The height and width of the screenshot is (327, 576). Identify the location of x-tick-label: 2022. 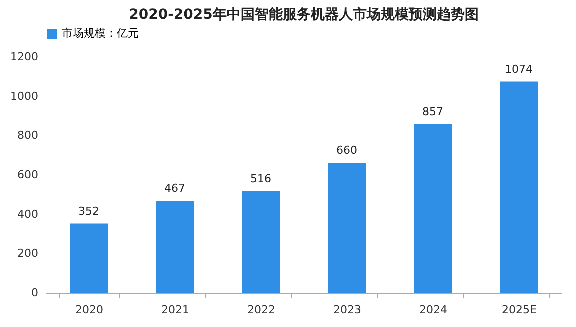
(262, 310).